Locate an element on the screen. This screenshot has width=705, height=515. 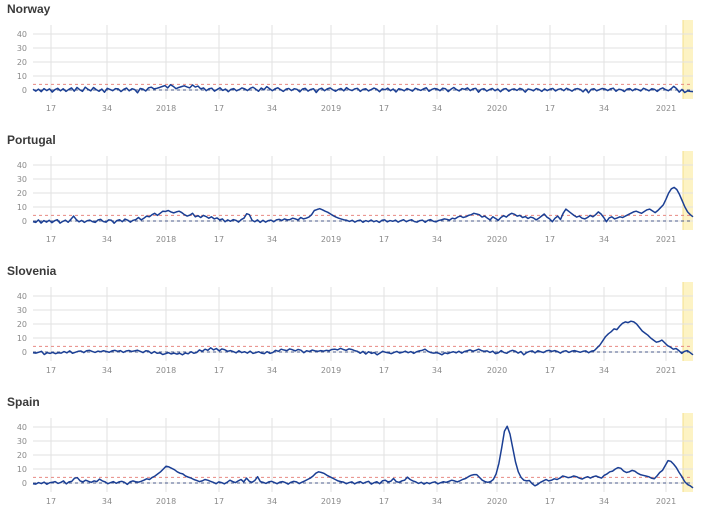
panel-title: Norway is located at coordinates (29, 9).